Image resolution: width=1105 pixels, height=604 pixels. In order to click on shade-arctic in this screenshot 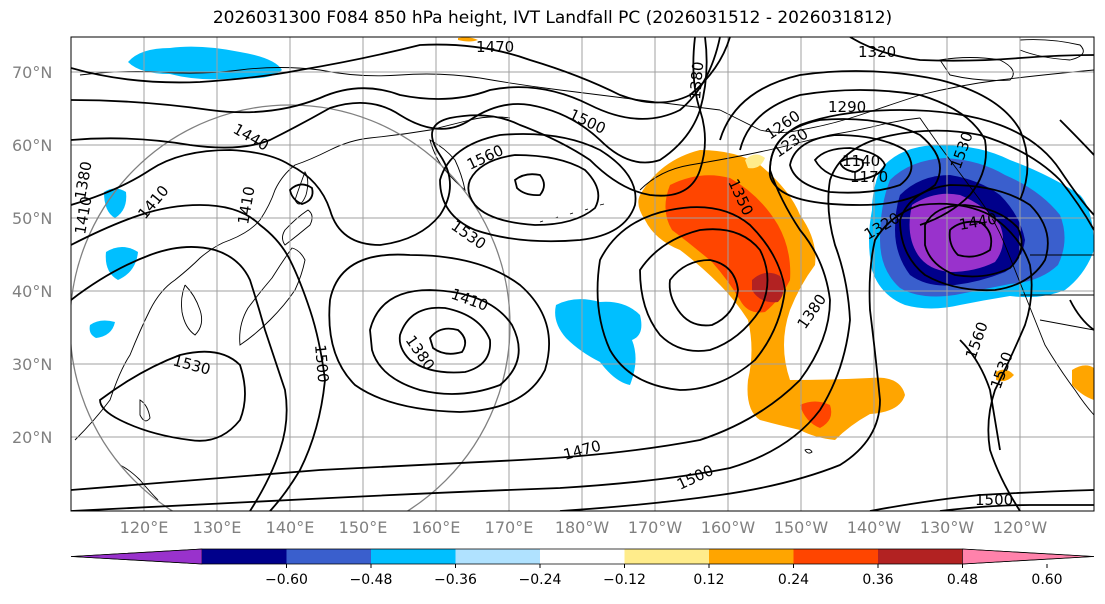, I will do `click(205, 63)`.